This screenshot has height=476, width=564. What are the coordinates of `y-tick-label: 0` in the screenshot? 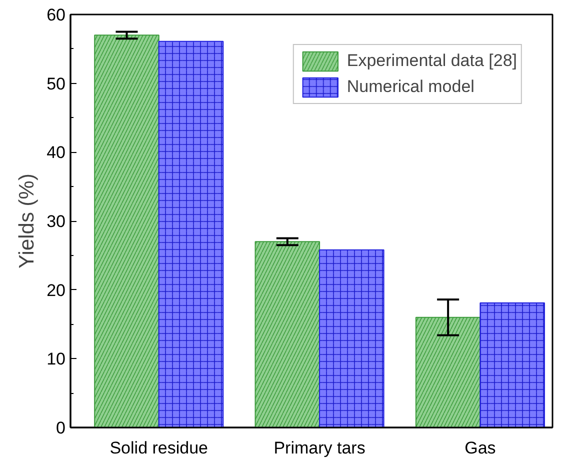 It's located at (61, 428).